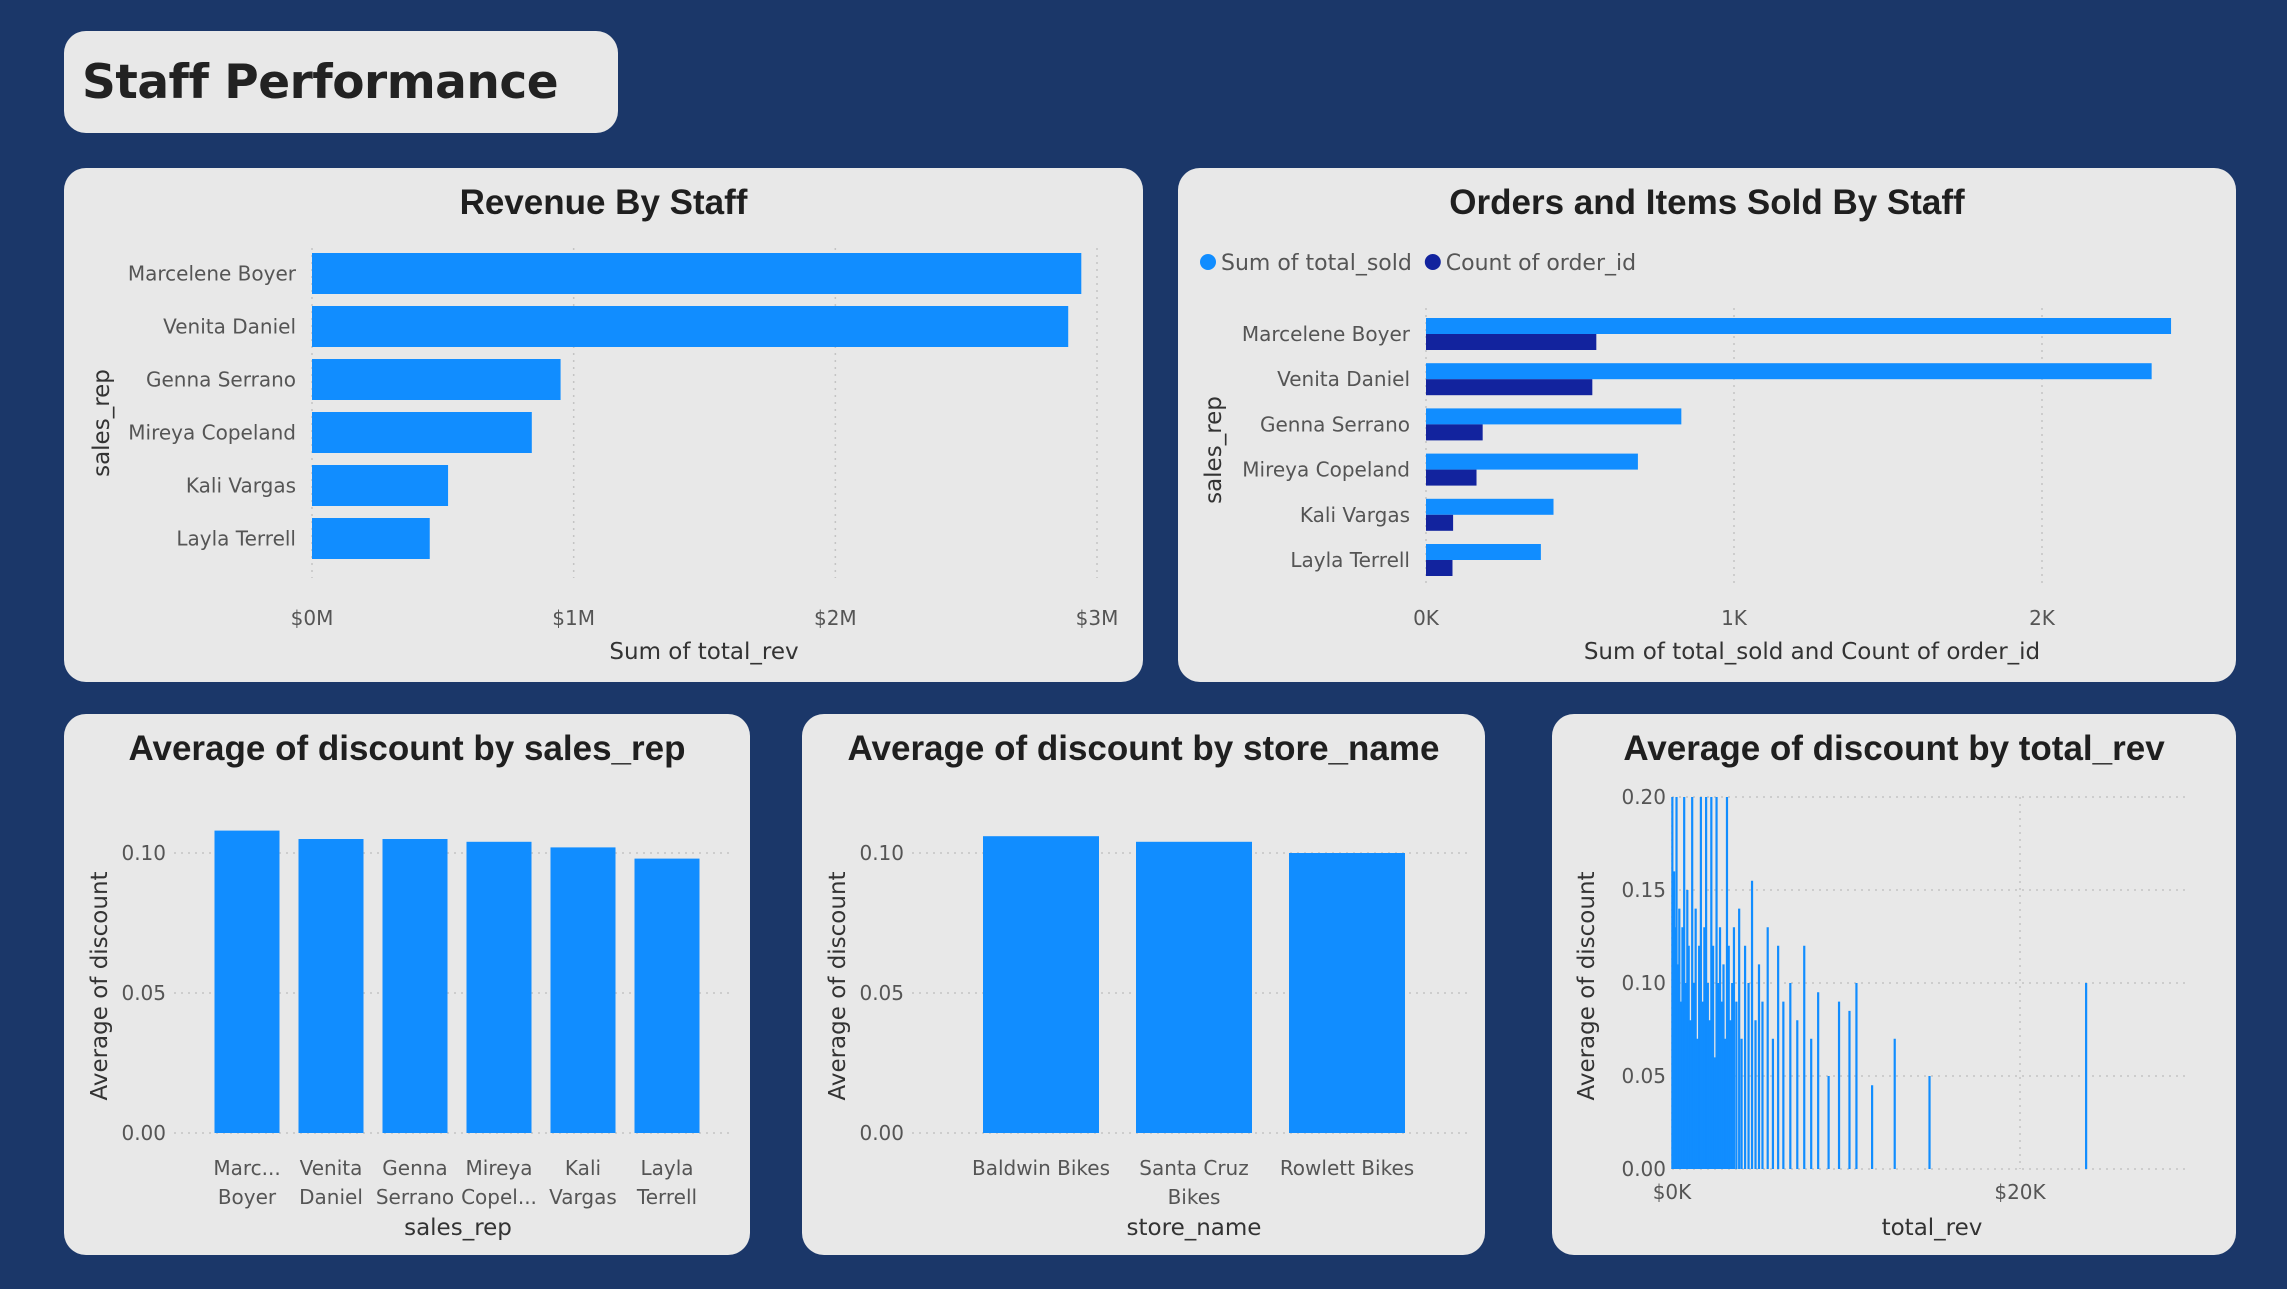 The image size is (2287, 1289). Describe the element at coordinates (573, 618) in the screenshot. I see `x-tick-label: $1M` at that location.